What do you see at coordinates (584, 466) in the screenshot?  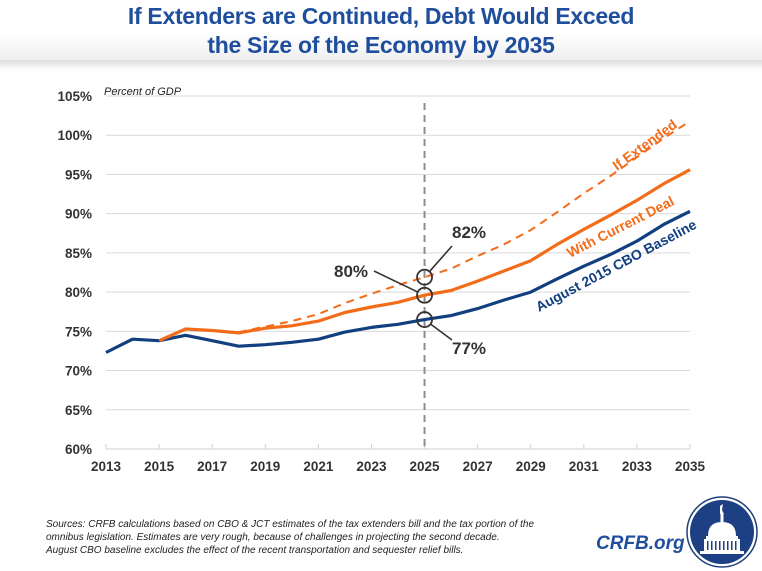 I see `x-tick-label: 2031` at bounding box center [584, 466].